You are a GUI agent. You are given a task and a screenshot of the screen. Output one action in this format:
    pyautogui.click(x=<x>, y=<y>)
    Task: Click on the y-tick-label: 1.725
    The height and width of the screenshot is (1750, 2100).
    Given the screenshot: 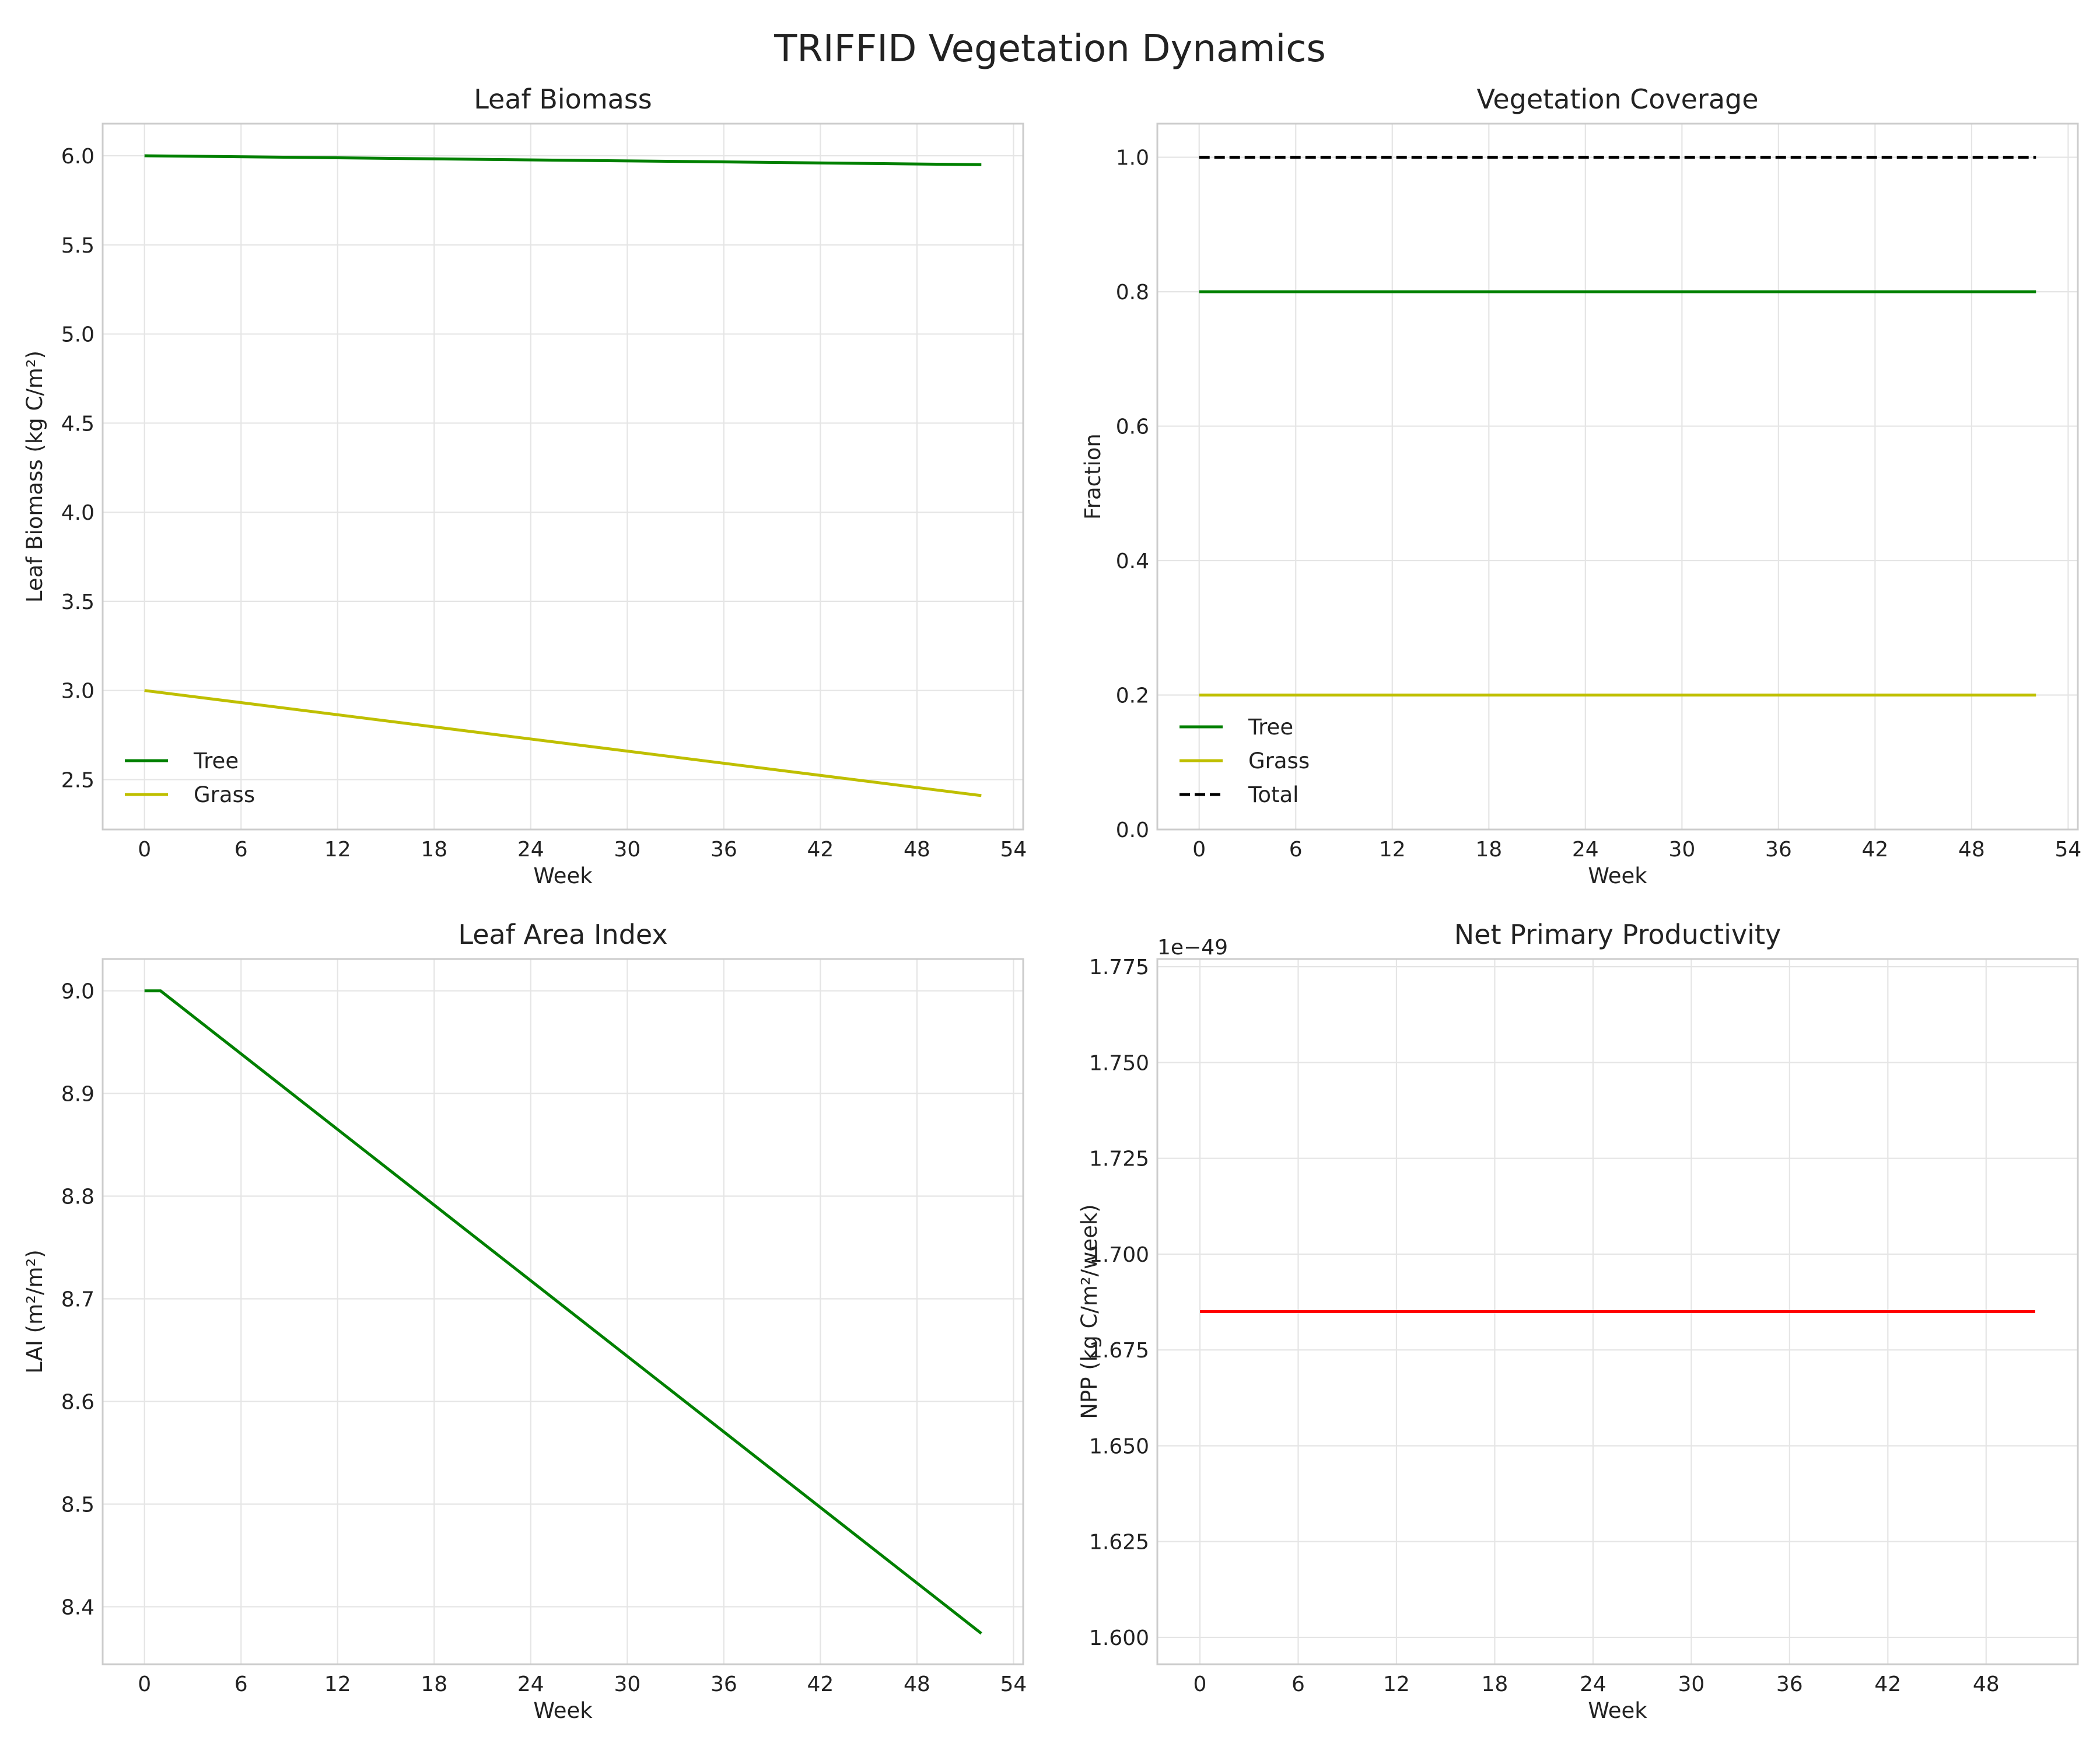 What is the action you would take?
    pyautogui.click(x=1119, y=1159)
    